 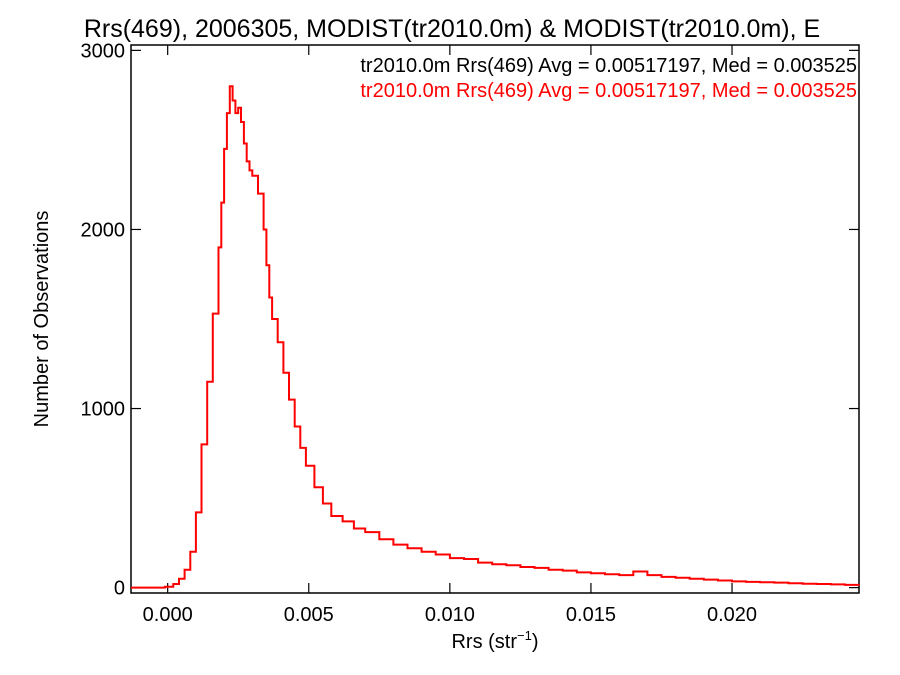 I want to click on x-tick-label-1: 0.005, so click(x=309, y=615).